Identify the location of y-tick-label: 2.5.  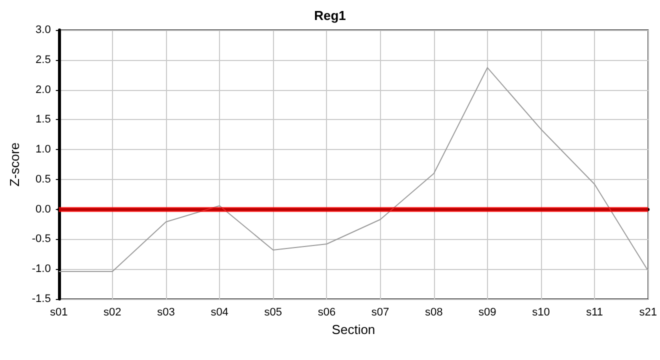
(43, 60).